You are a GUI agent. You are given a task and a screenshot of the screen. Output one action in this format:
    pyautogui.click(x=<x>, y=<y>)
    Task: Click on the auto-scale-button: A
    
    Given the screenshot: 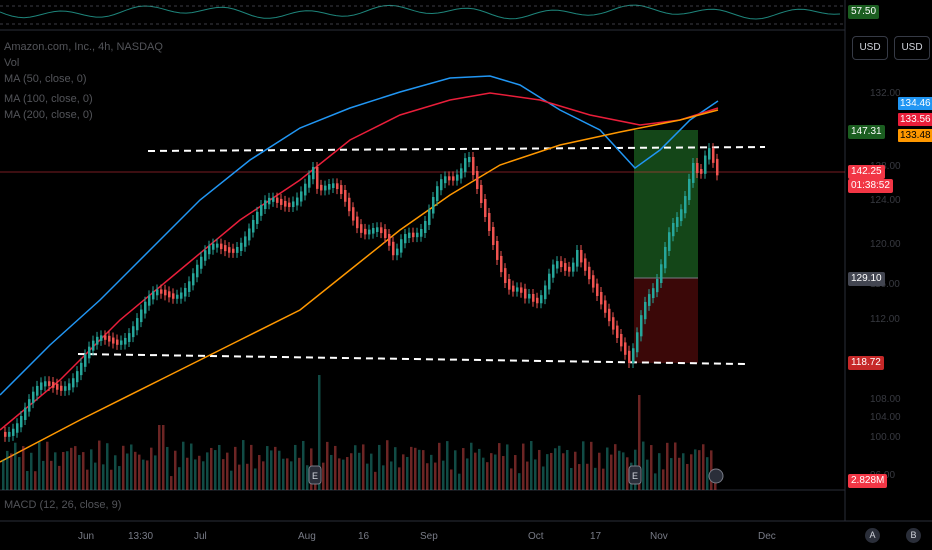 What is the action you would take?
    pyautogui.click(x=872, y=535)
    